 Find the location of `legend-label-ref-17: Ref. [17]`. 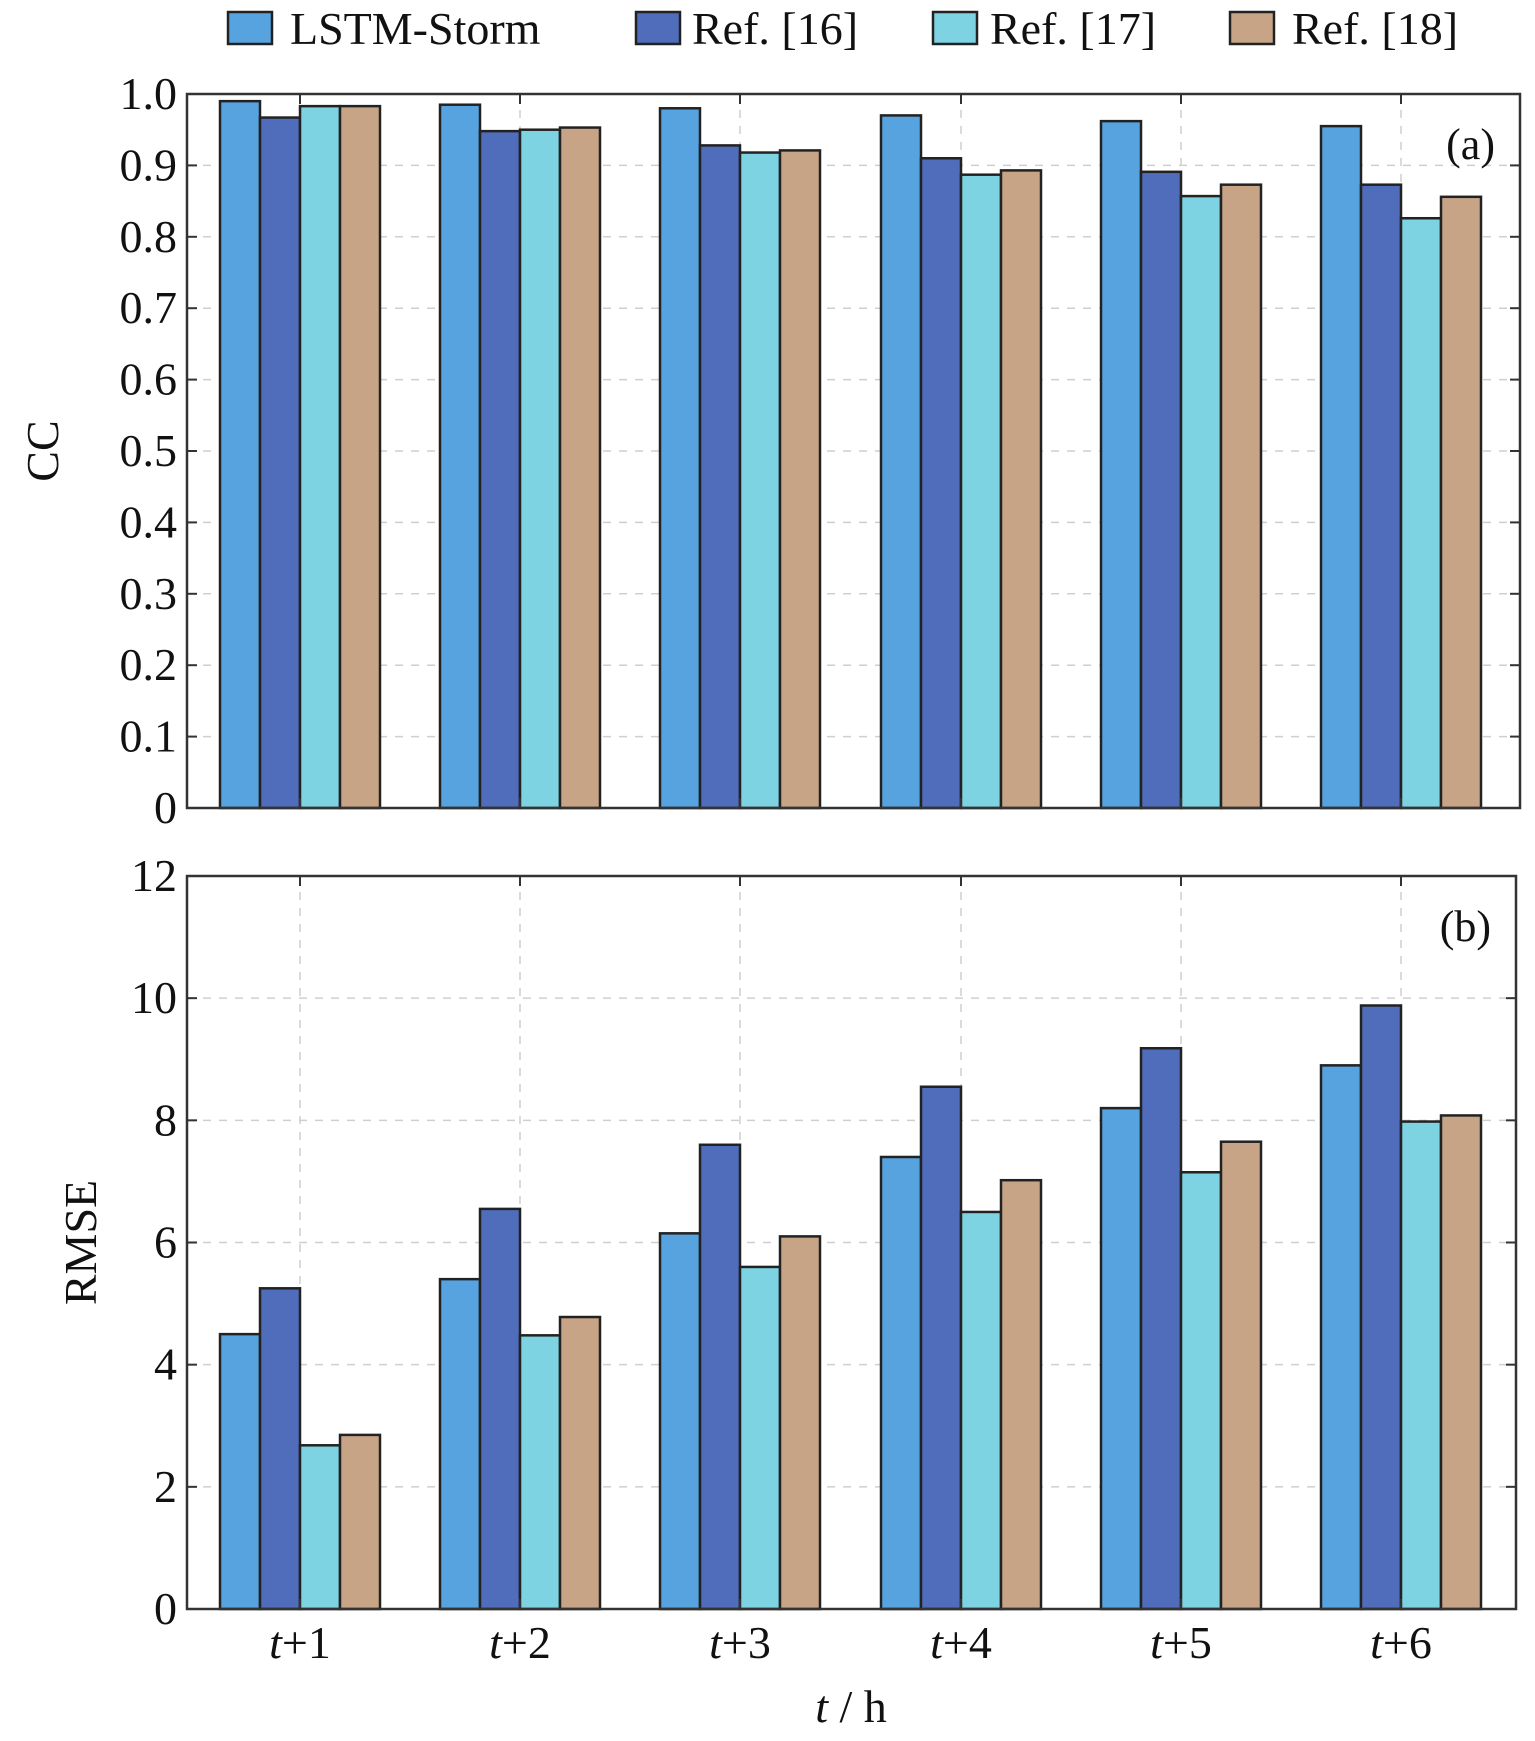

legend-label-ref-17: Ref. [17] is located at coordinates (1073, 28).